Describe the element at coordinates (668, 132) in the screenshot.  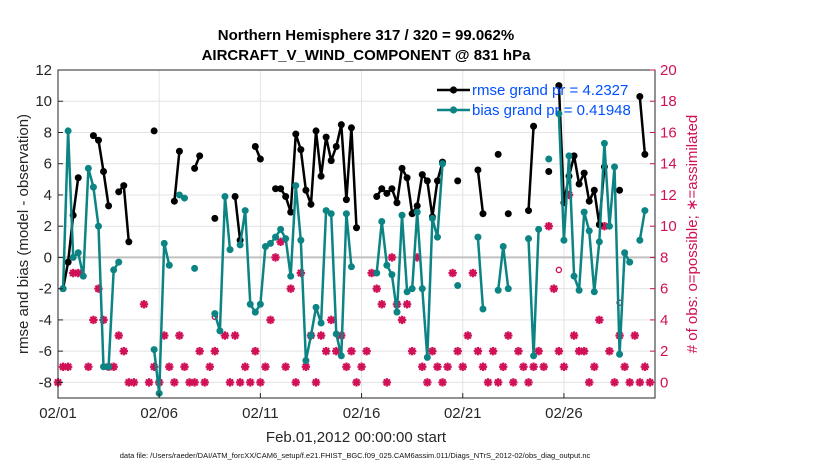
I see `y-right-tick-label: 16` at that location.